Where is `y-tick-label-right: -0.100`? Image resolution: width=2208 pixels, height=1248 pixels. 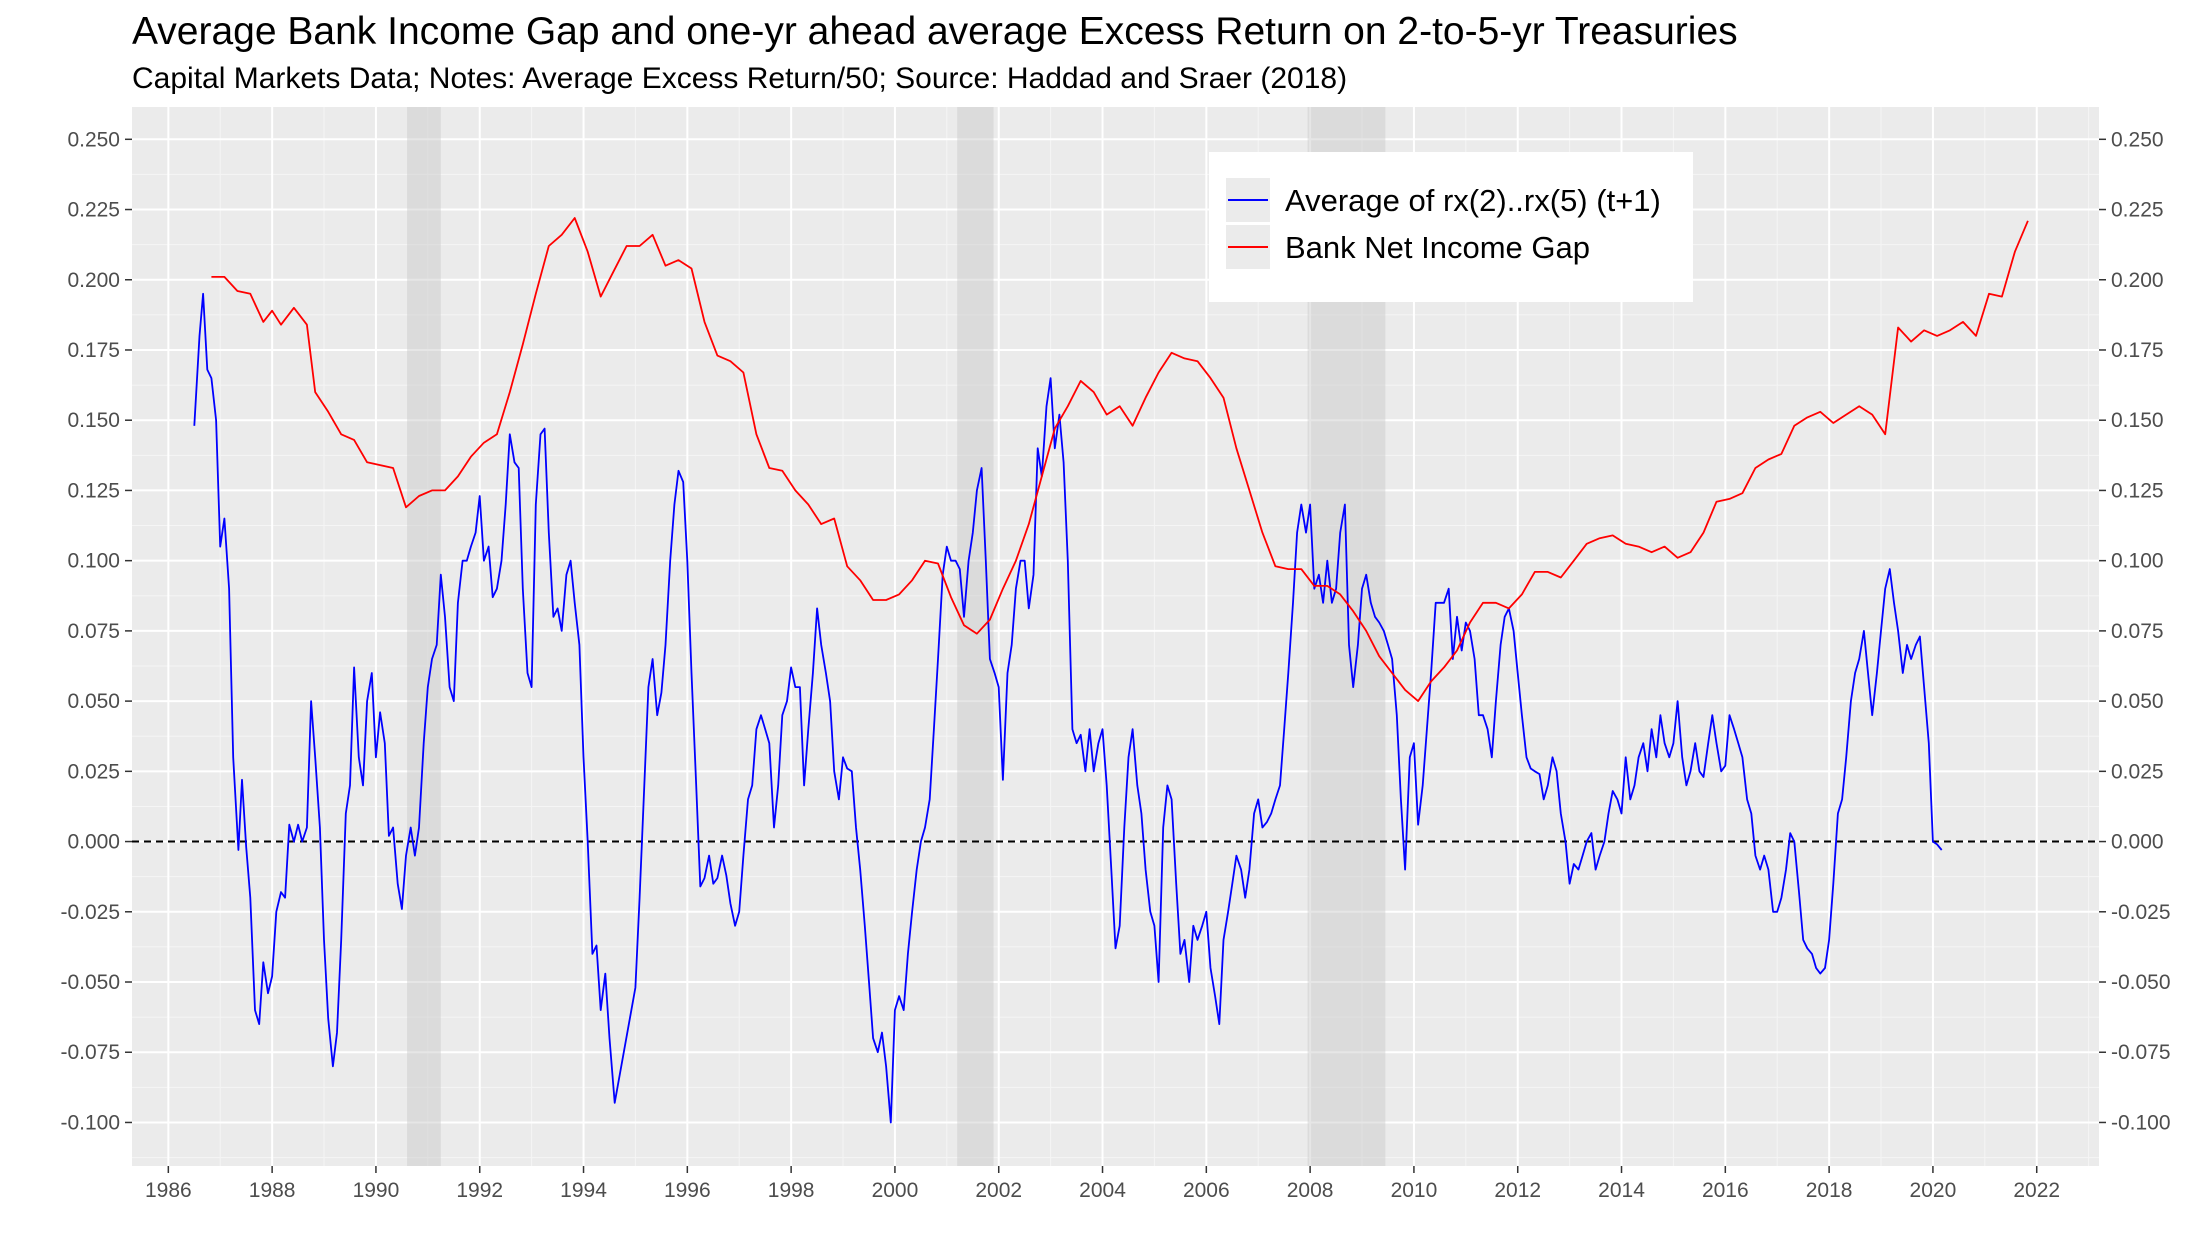
y-tick-label-right: -0.100 is located at coordinates (2141, 1122).